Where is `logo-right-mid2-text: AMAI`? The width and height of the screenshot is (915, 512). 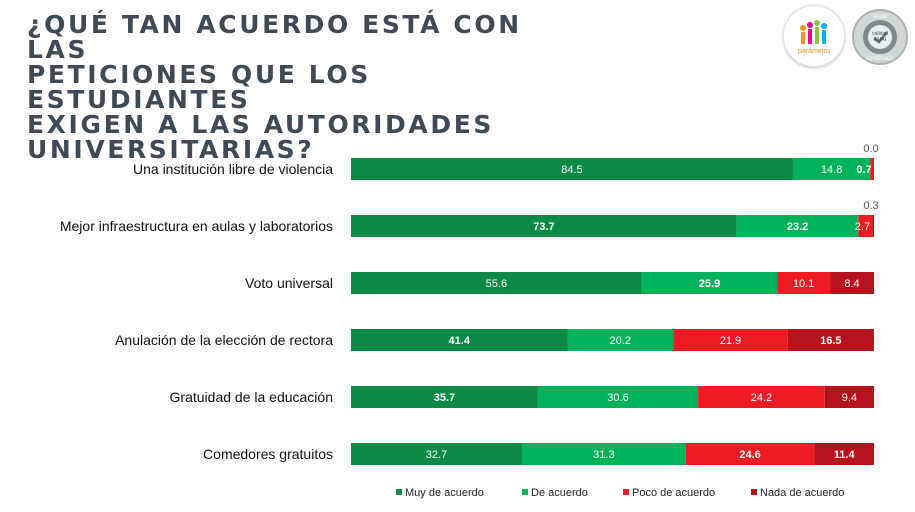
logo-right-mid2-text: AMAI is located at coordinates (880, 40).